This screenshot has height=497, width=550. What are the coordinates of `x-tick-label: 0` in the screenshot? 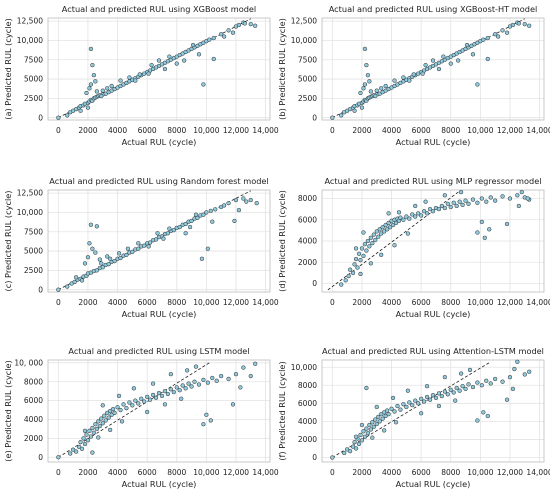 It's located at (332, 302).